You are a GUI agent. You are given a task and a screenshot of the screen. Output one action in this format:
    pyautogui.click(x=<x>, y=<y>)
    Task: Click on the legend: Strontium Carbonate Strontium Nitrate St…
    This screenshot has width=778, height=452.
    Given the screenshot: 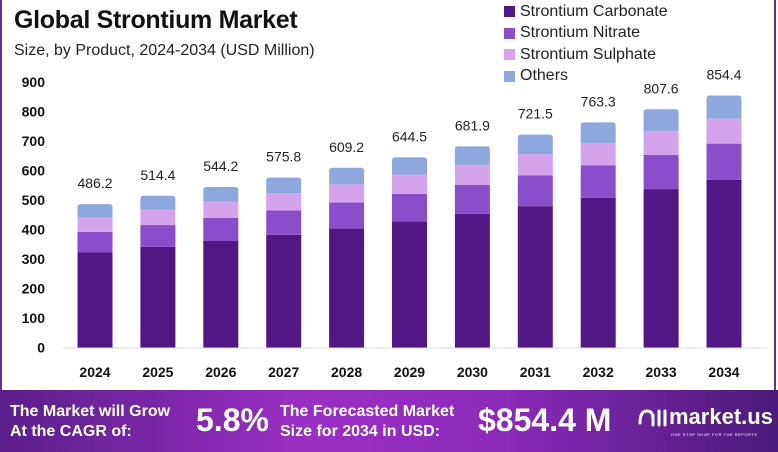 What is the action you would take?
    pyautogui.click(x=586, y=44)
    